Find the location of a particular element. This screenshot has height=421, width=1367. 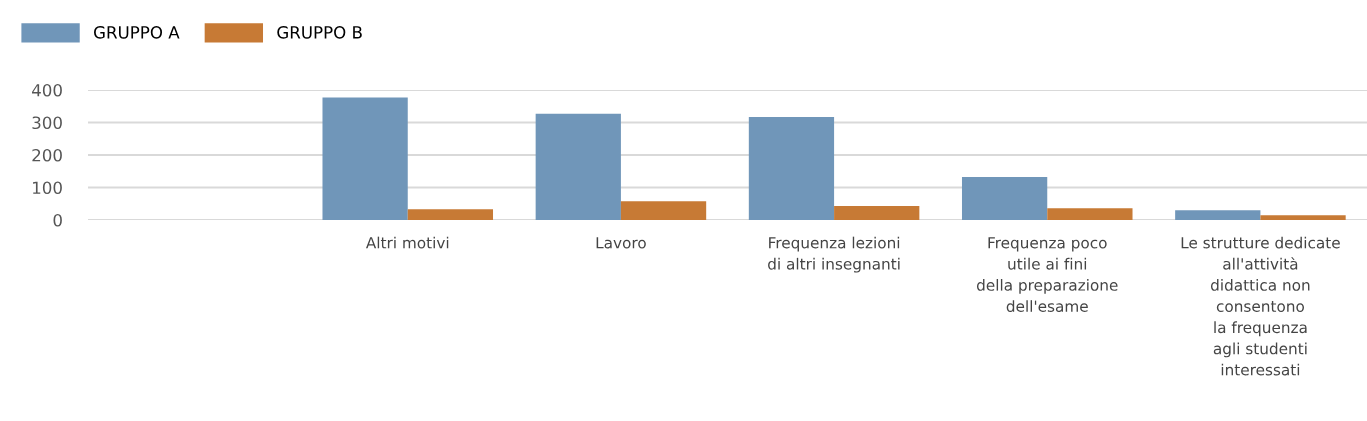

y-tick-label: 300 is located at coordinates (47, 123).